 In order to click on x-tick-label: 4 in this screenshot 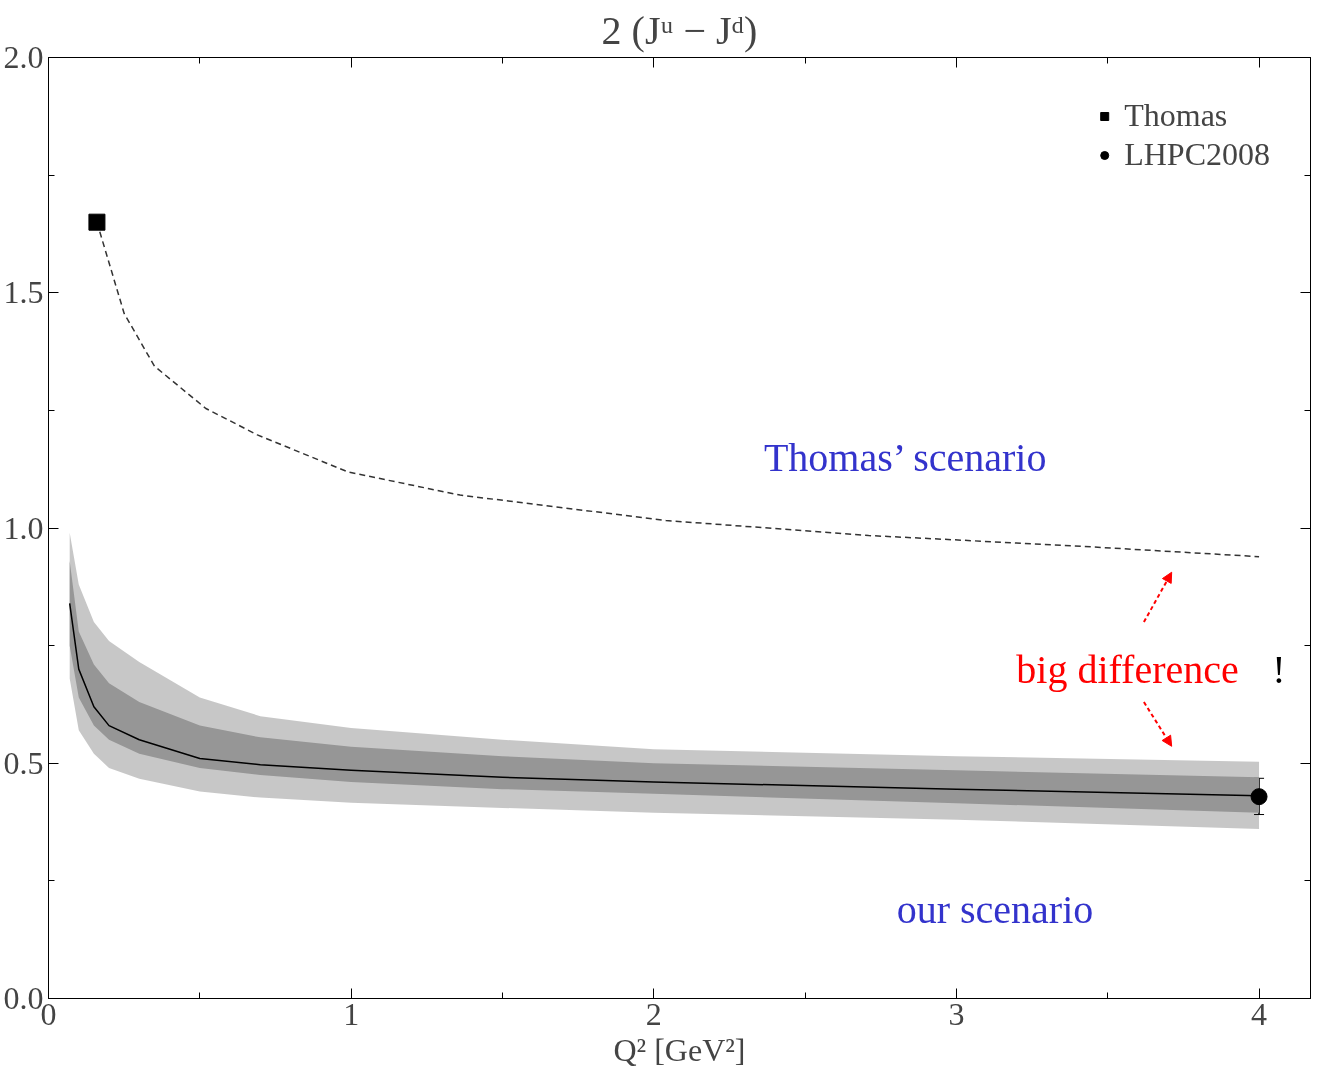, I will do `click(1259, 1013)`.